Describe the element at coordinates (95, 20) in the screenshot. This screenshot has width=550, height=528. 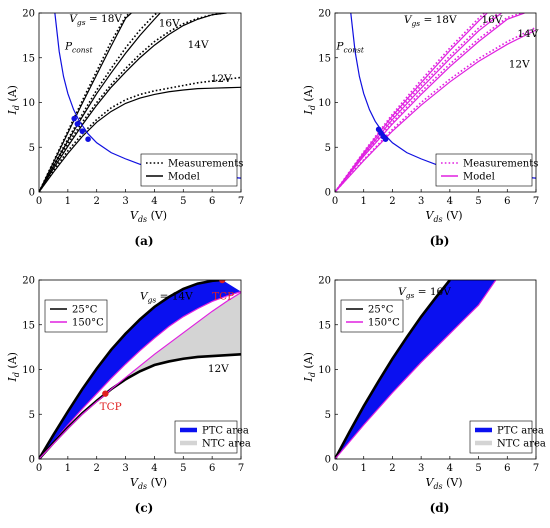
I see `annotation: Vgs = 18V` at that location.